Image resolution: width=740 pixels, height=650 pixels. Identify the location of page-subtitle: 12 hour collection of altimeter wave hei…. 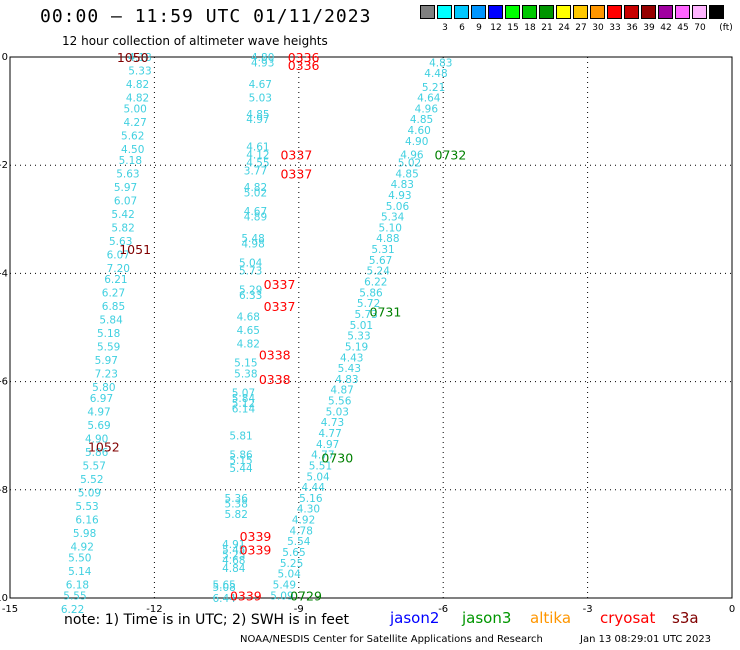
(195, 41).